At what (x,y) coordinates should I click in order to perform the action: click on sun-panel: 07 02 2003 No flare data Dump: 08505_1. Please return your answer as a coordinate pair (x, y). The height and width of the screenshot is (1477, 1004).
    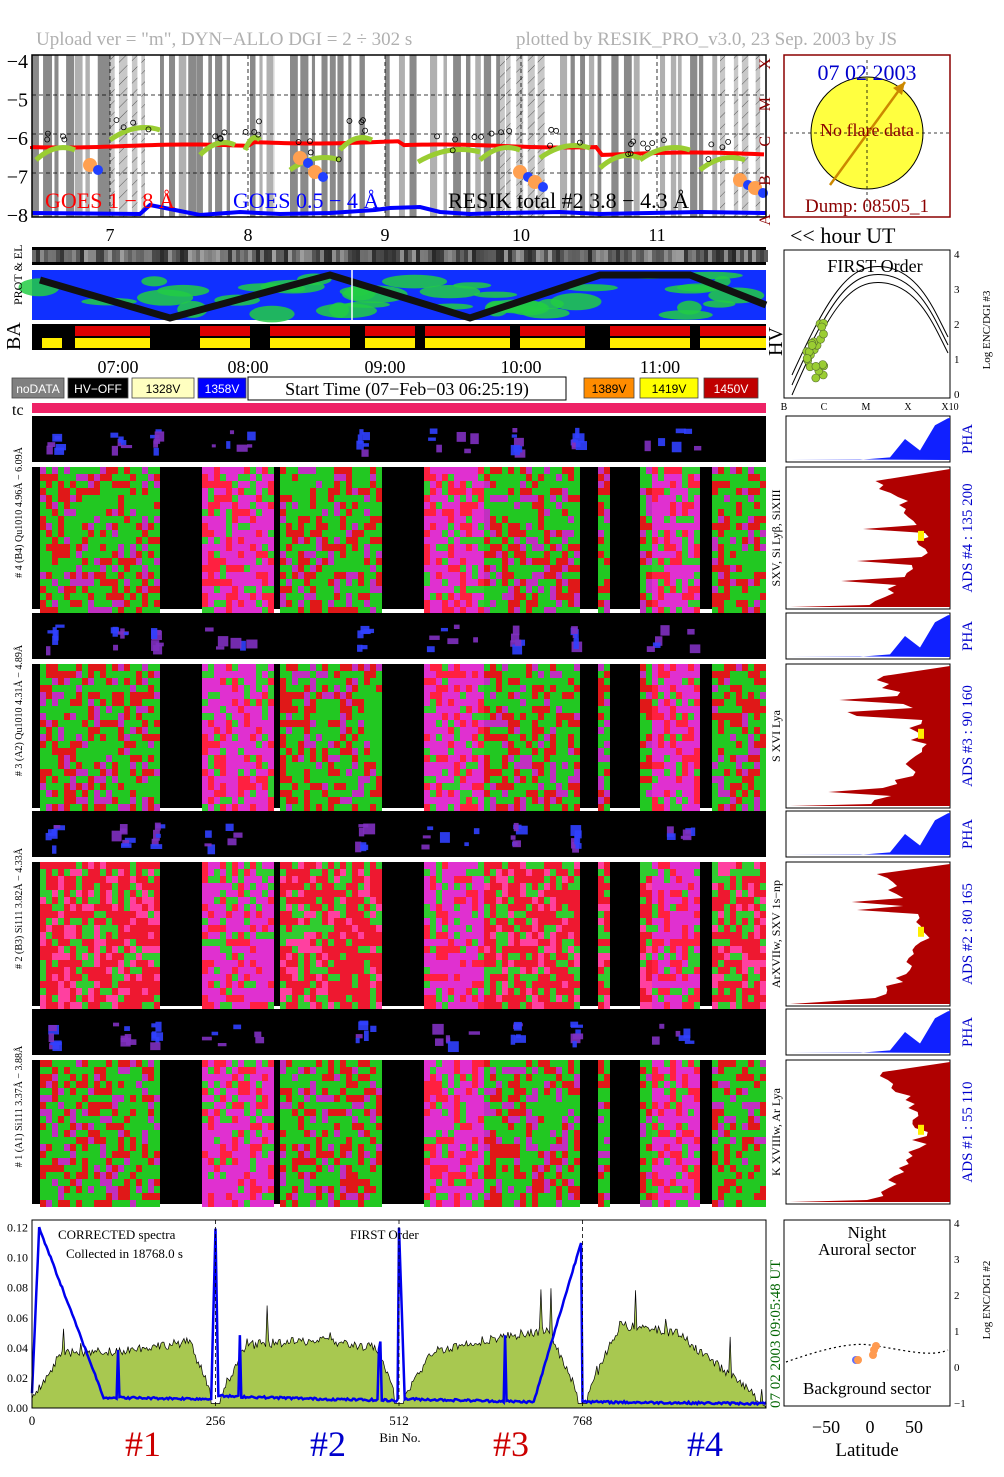
    Looking at the image, I should click on (867, 136).